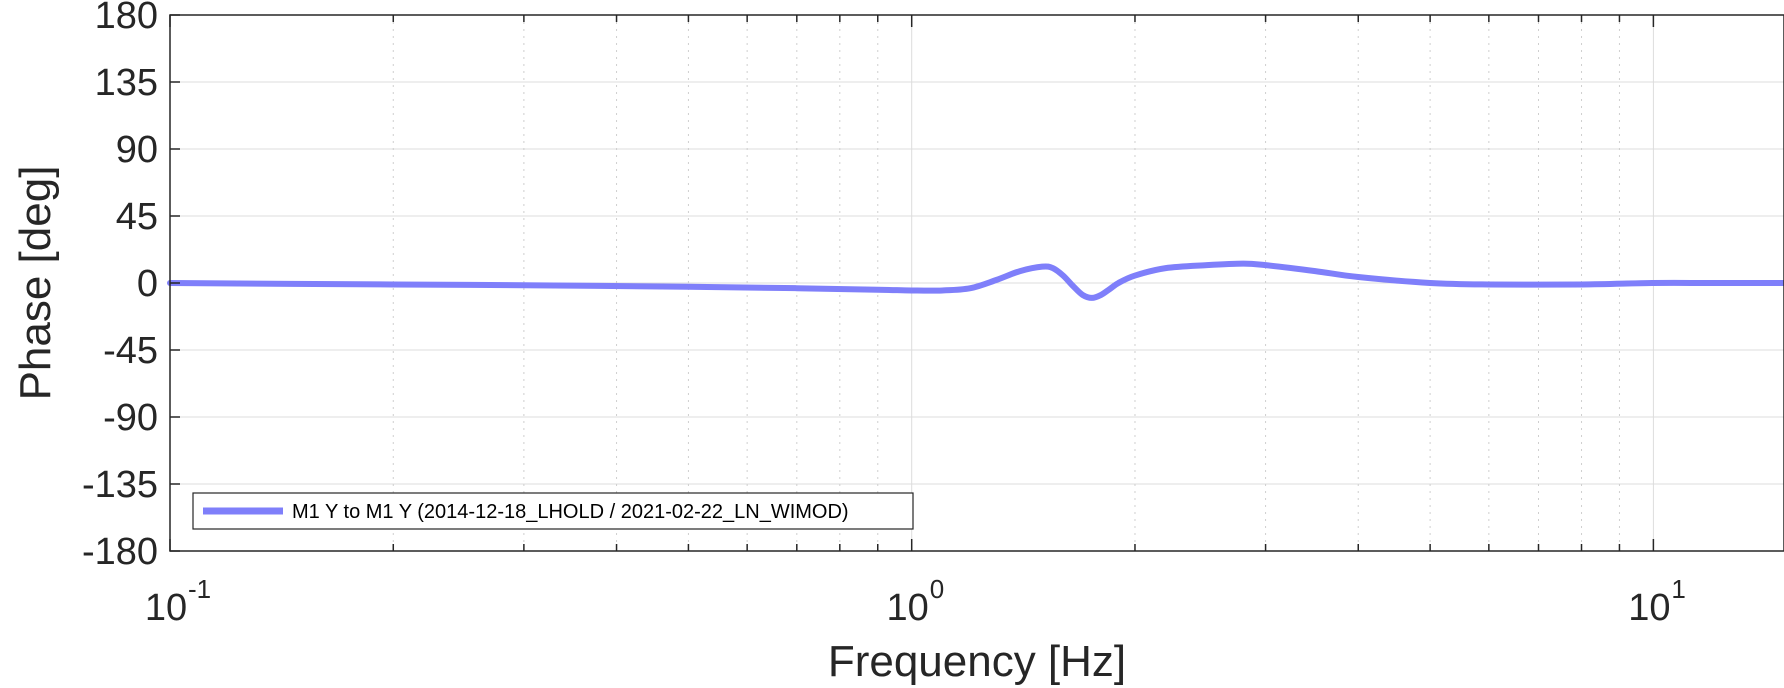  Describe the element at coordinates (120, 552) in the screenshot. I see `y-tick-label: -180` at that location.